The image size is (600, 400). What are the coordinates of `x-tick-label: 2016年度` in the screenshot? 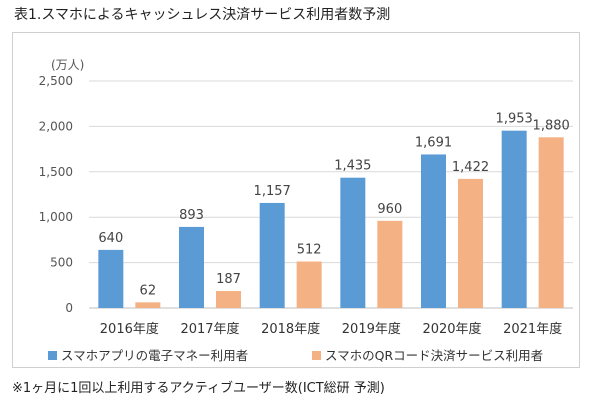 It's located at (129, 329).